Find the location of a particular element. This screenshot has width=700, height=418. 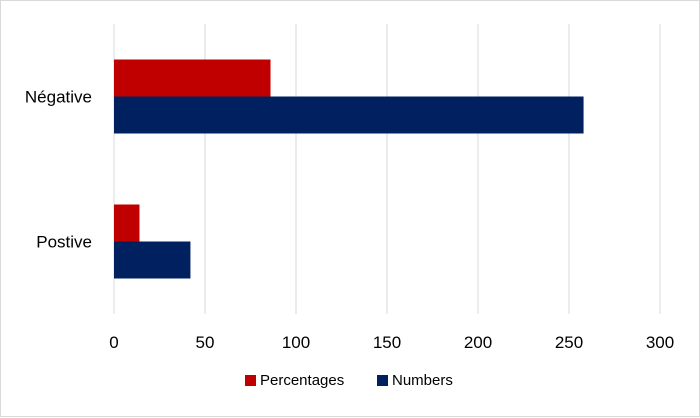

category-label: Négative is located at coordinates (58, 97).